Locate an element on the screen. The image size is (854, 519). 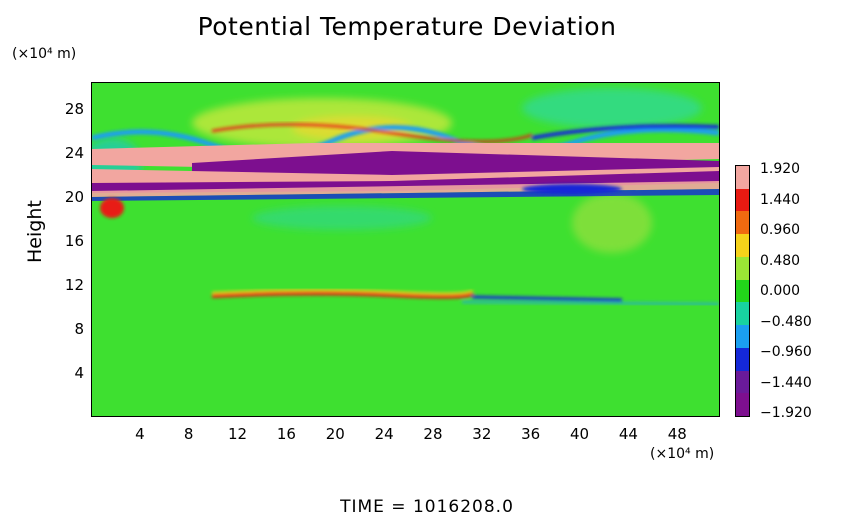
x-tick-label: 32 is located at coordinates (482, 434).